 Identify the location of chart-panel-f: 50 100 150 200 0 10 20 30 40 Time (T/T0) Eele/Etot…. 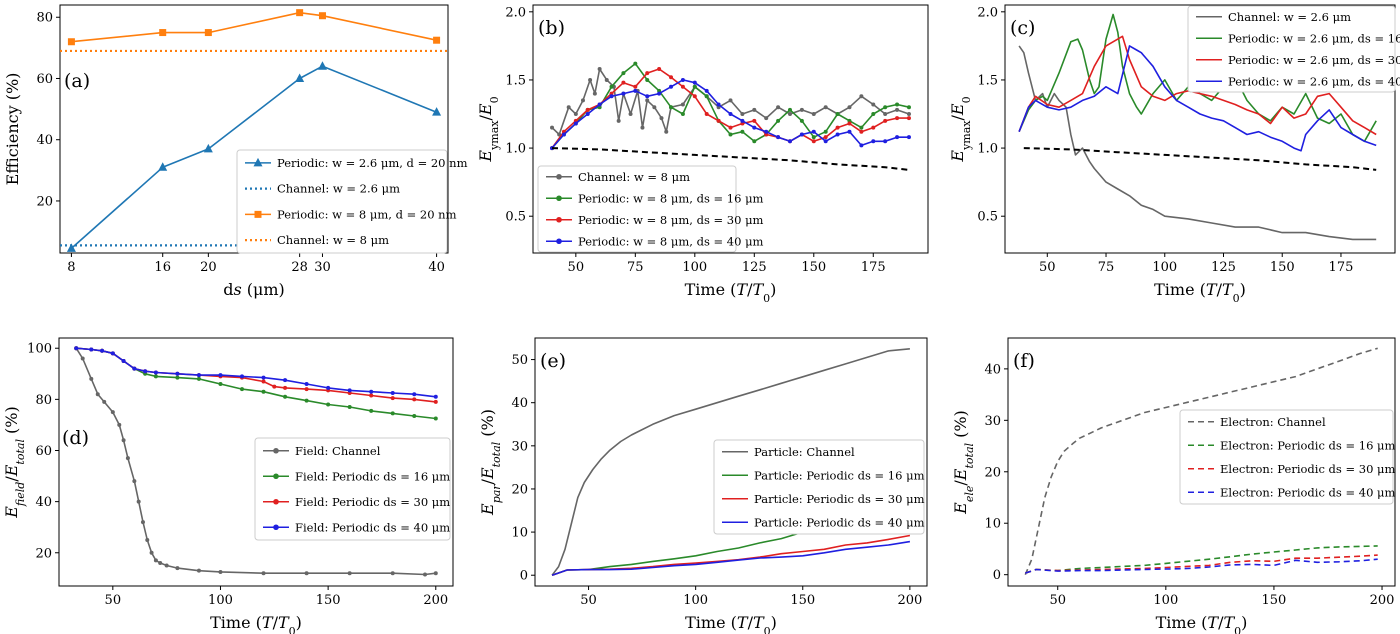
(1173, 485).